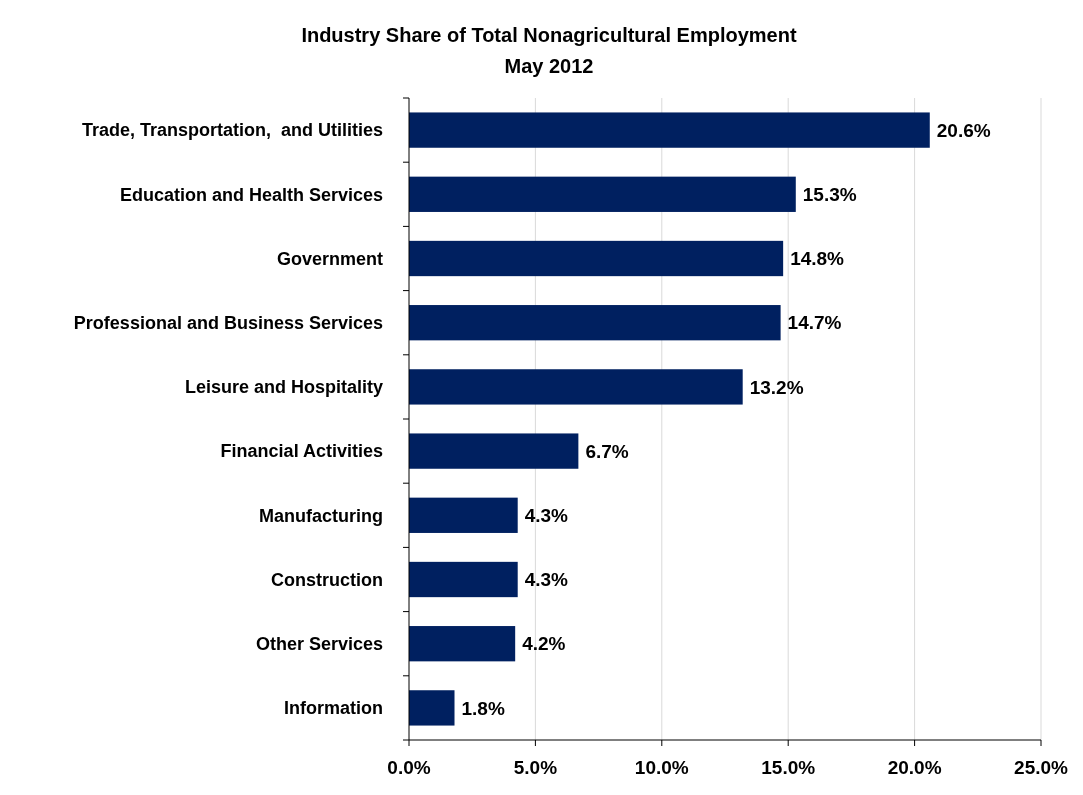 Image resolution: width=1083 pixels, height=795 pixels. Describe the element at coordinates (535, 767) in the screenshot. I see `x-tick-label: 5.0%` at that location.